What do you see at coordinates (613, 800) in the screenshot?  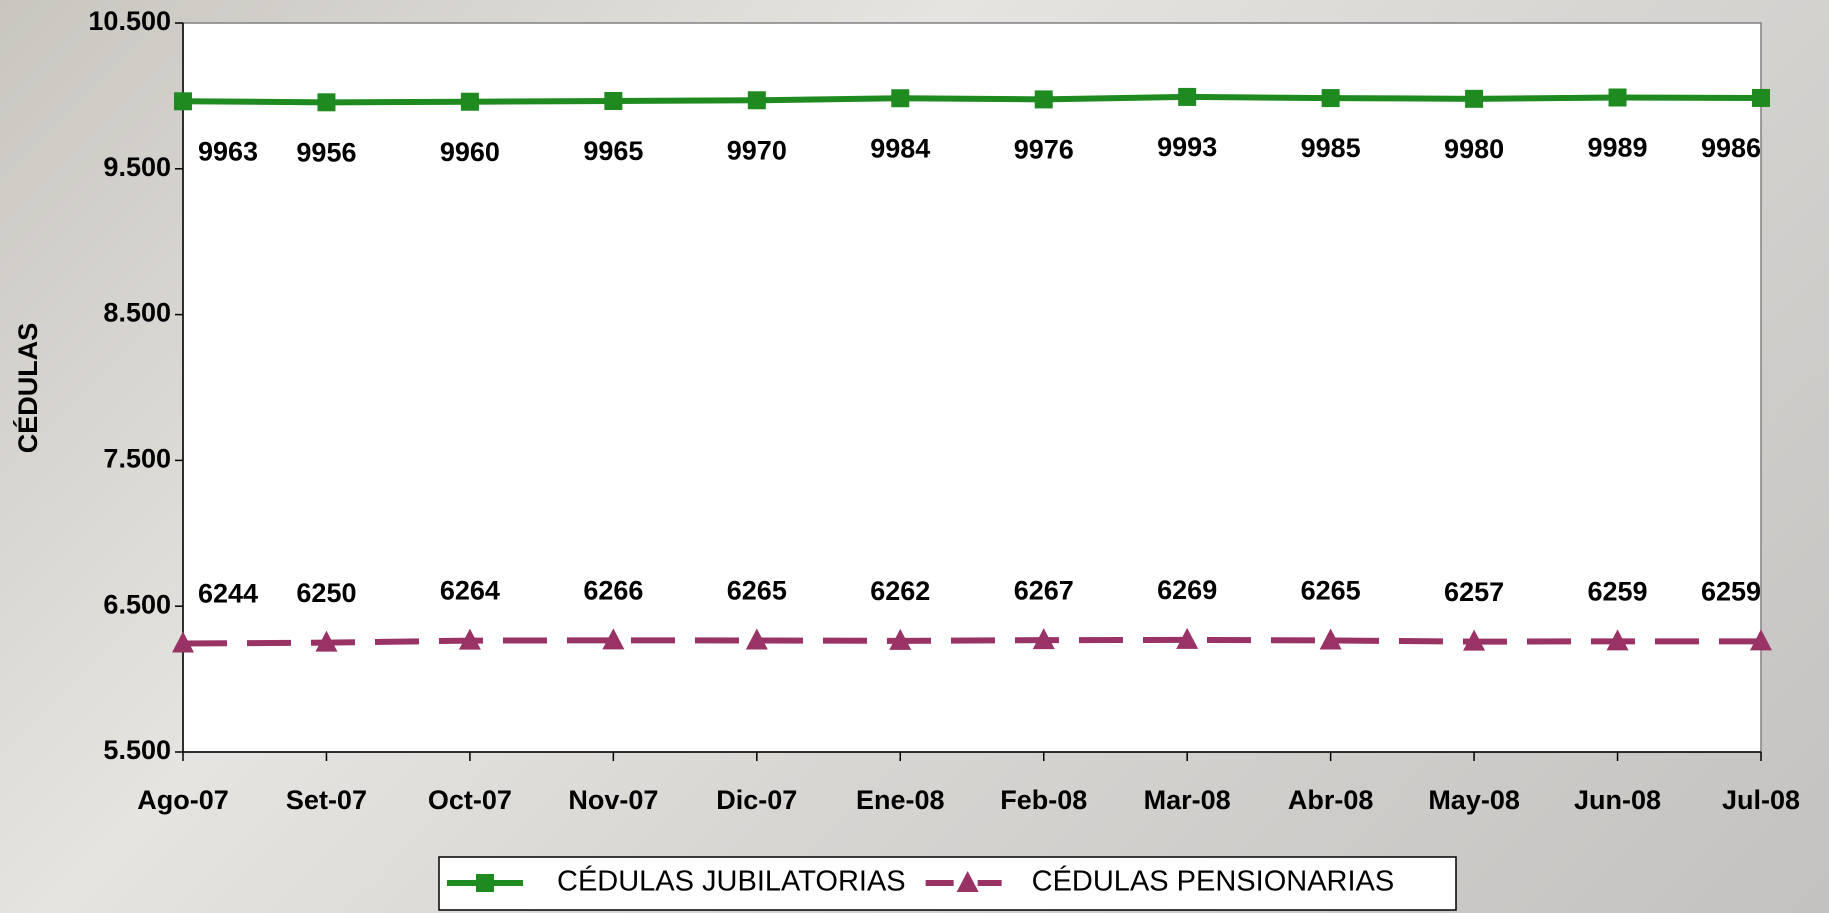 I see `x-tick-label: Nov-07` at bounding box center [613, 800].